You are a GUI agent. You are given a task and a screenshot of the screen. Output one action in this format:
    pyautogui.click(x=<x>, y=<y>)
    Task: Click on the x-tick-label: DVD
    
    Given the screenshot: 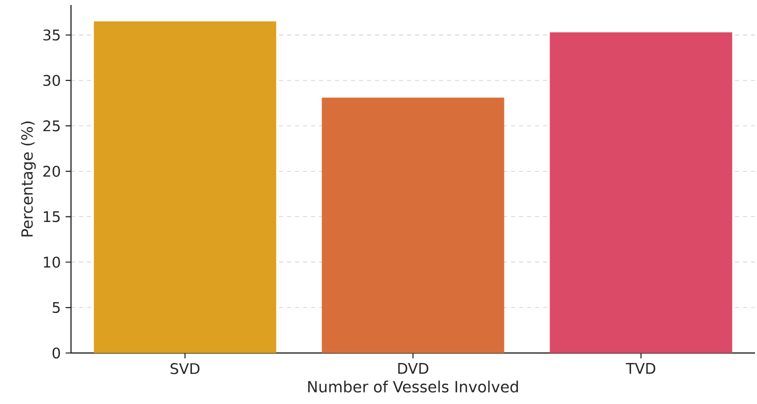 What is the action you would take?
    pyautogui.click(x=413, y=368)
    